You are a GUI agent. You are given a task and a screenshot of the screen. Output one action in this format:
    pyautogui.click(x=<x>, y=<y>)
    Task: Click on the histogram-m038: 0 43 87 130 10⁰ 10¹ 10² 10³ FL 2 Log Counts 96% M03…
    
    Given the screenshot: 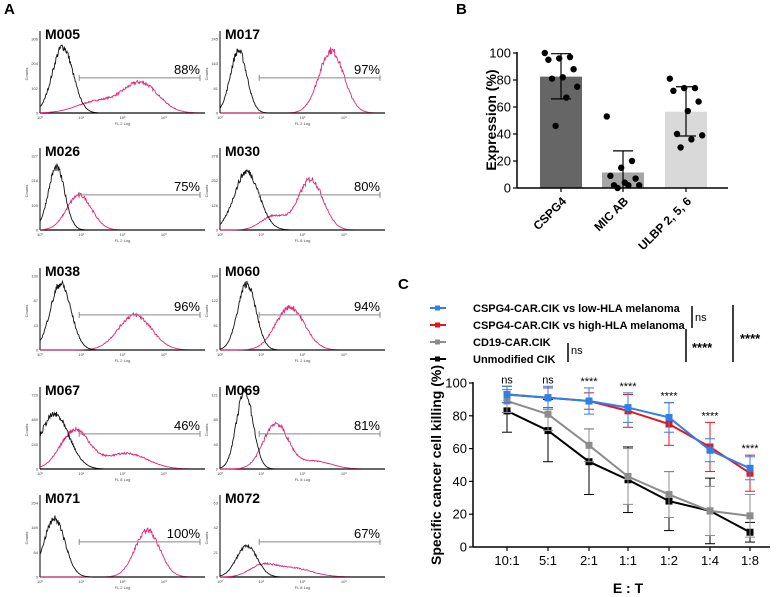 What is the action you would take?
    pyautogui.click(x=114, y=313)
    